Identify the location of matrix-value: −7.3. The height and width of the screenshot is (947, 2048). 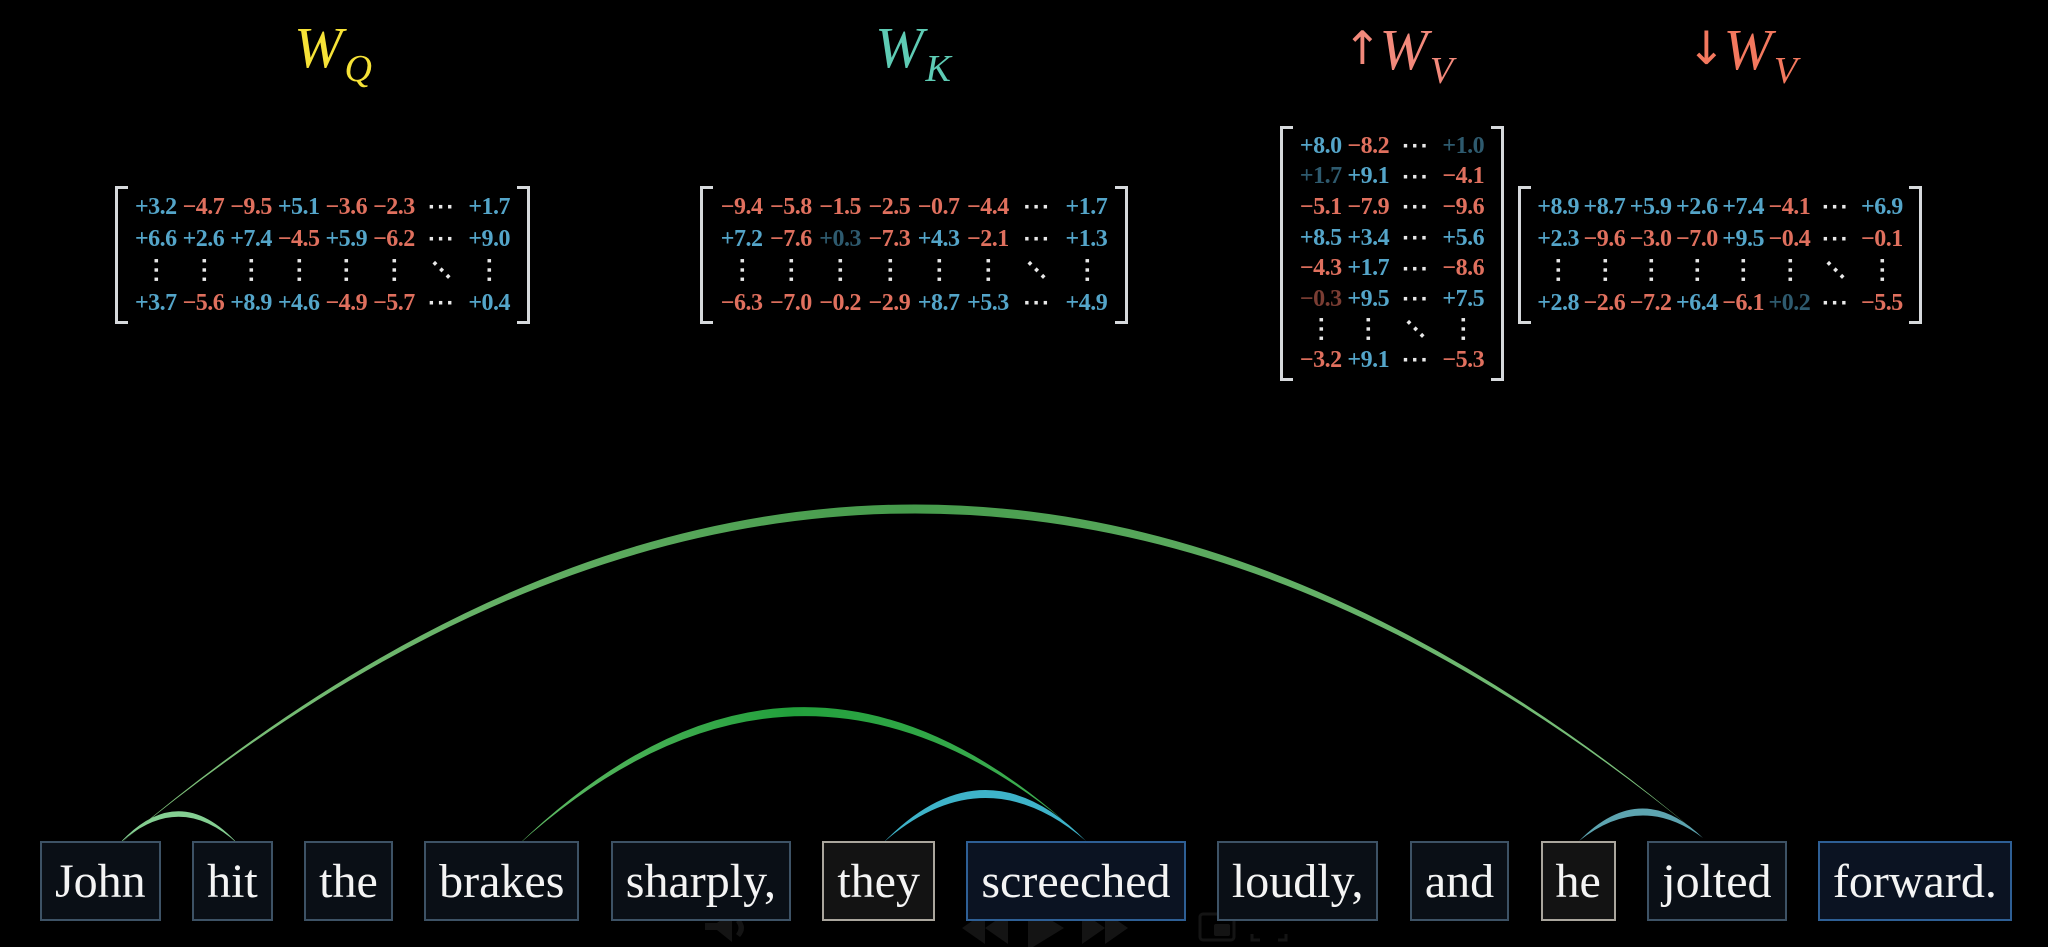
(889, 238).